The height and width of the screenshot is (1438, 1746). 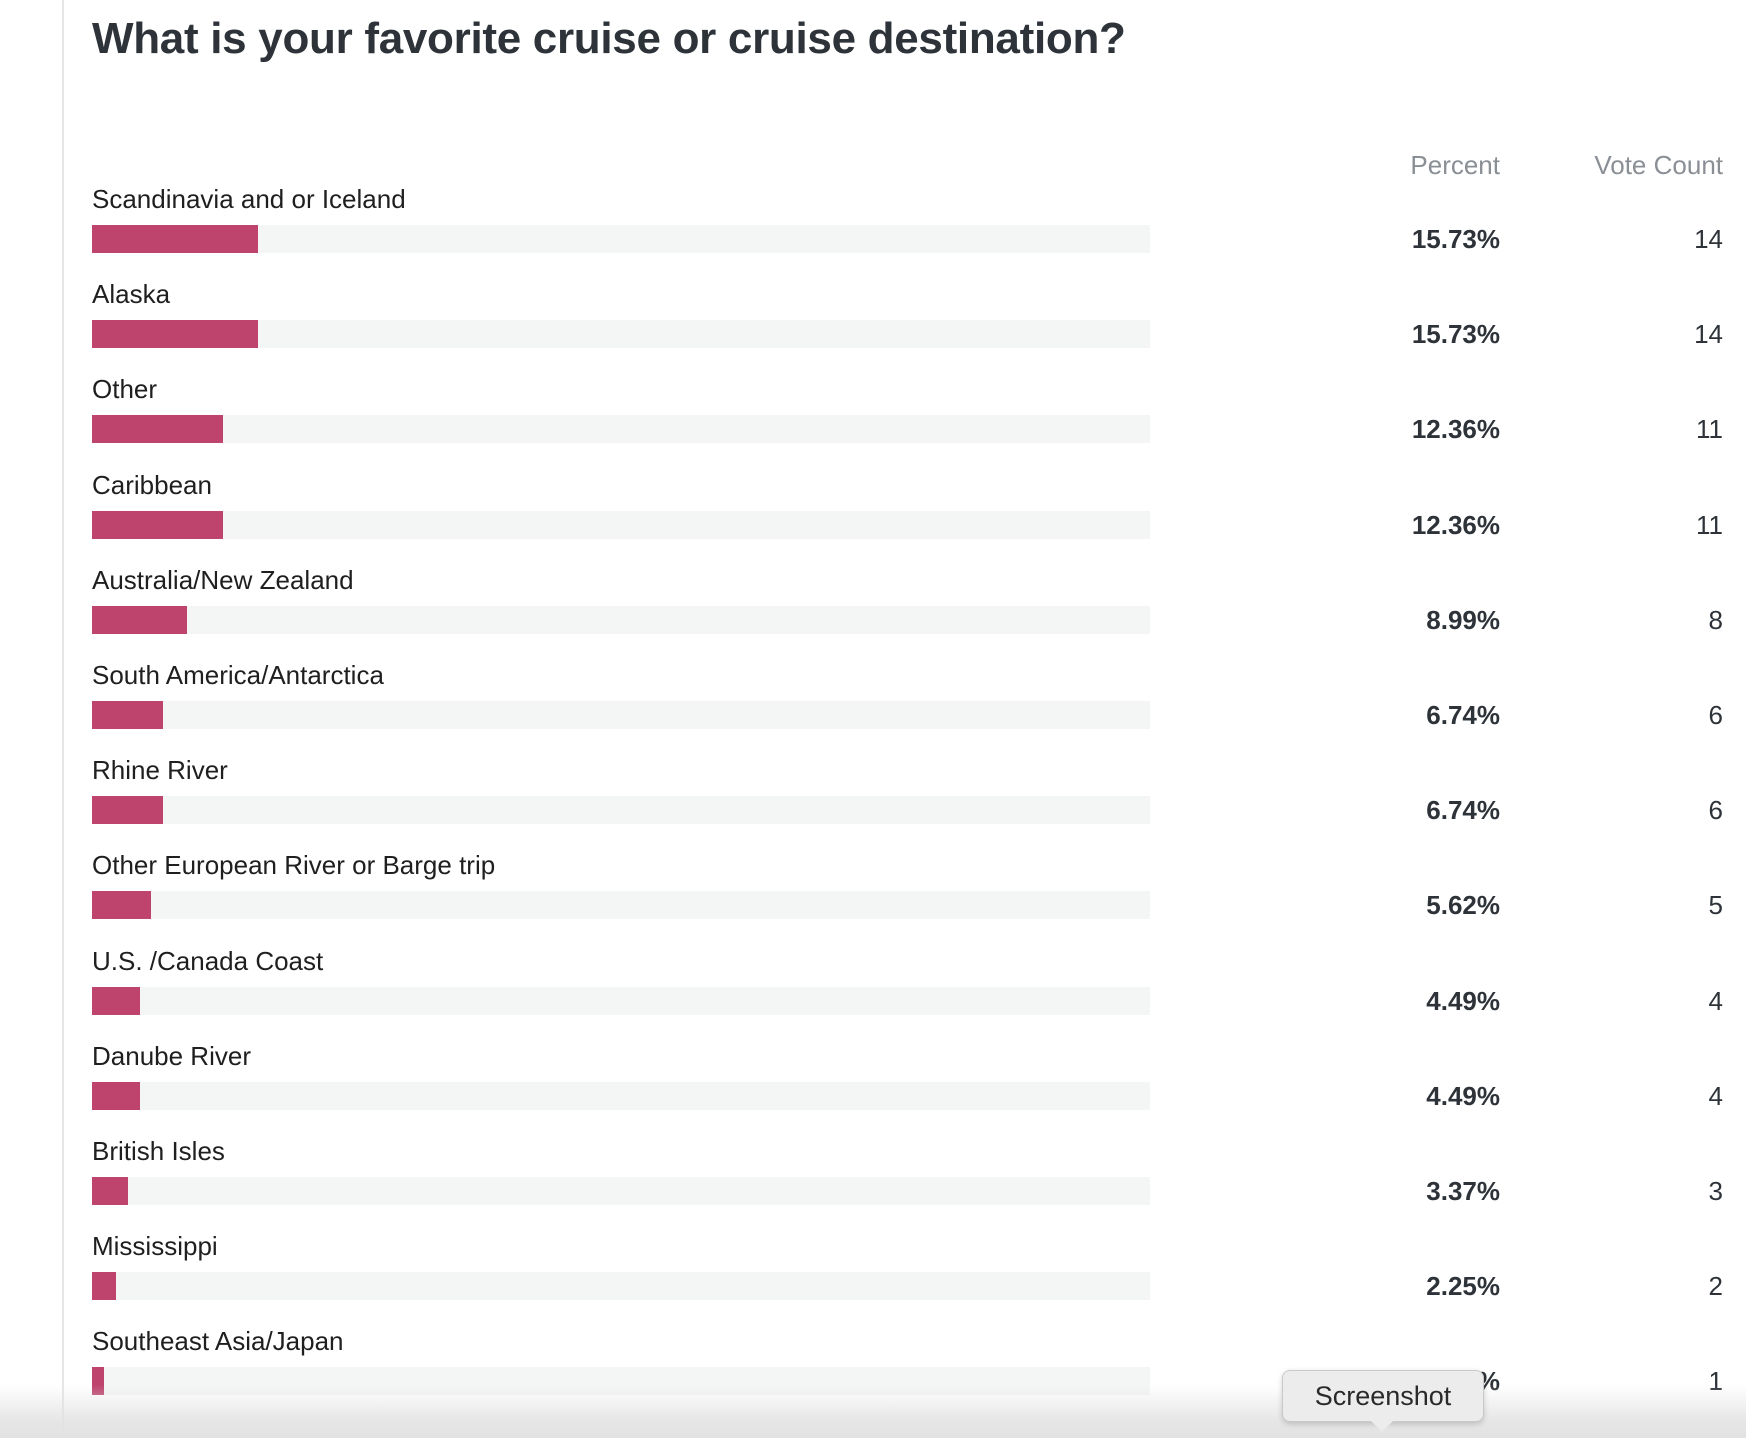 I want to click on result-row: Australia/New Zealand 8.99% 8, so click(x=873, y=612).